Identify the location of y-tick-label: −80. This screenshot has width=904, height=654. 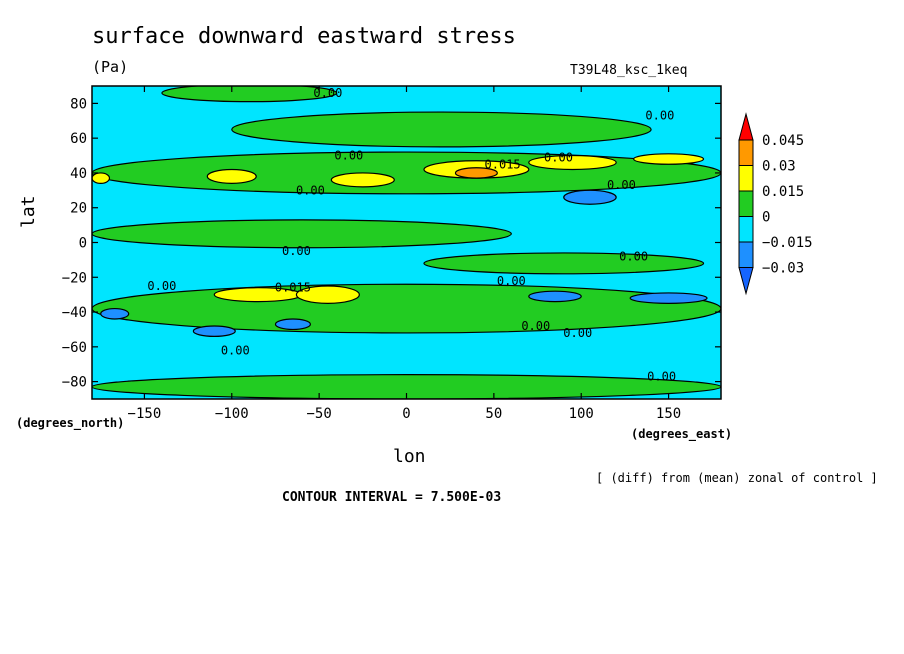
(74, 383).